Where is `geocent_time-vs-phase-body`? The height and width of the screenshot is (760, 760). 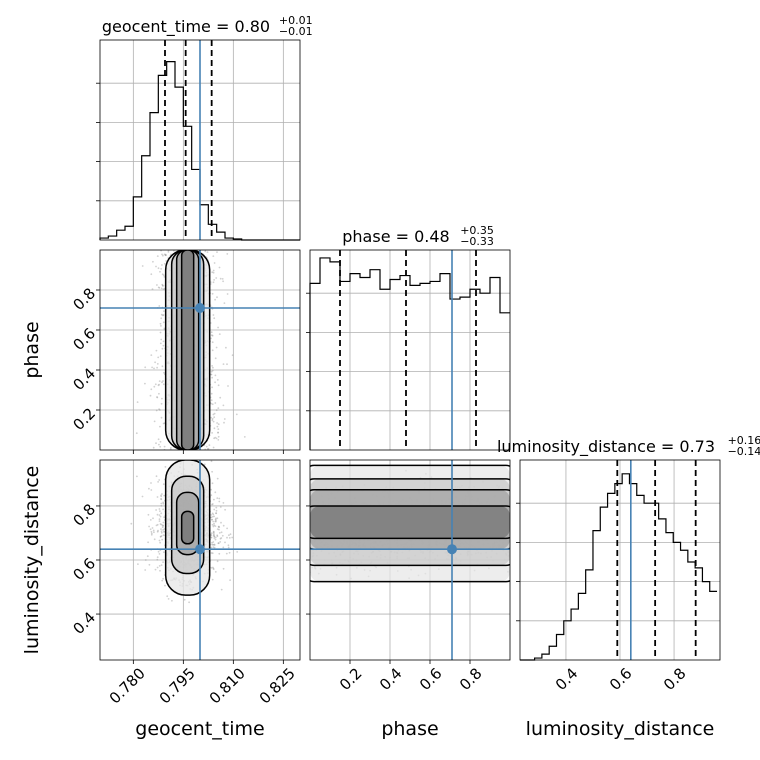
geocent_time-vs-phase-body is located at coordinates (200, 350).